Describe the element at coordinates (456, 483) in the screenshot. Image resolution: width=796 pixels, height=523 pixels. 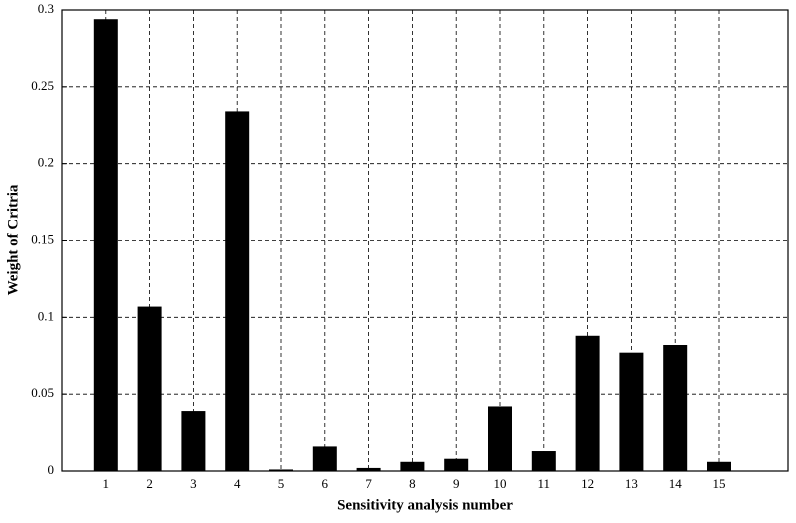
I see `x-tick-label: 9` at that location.